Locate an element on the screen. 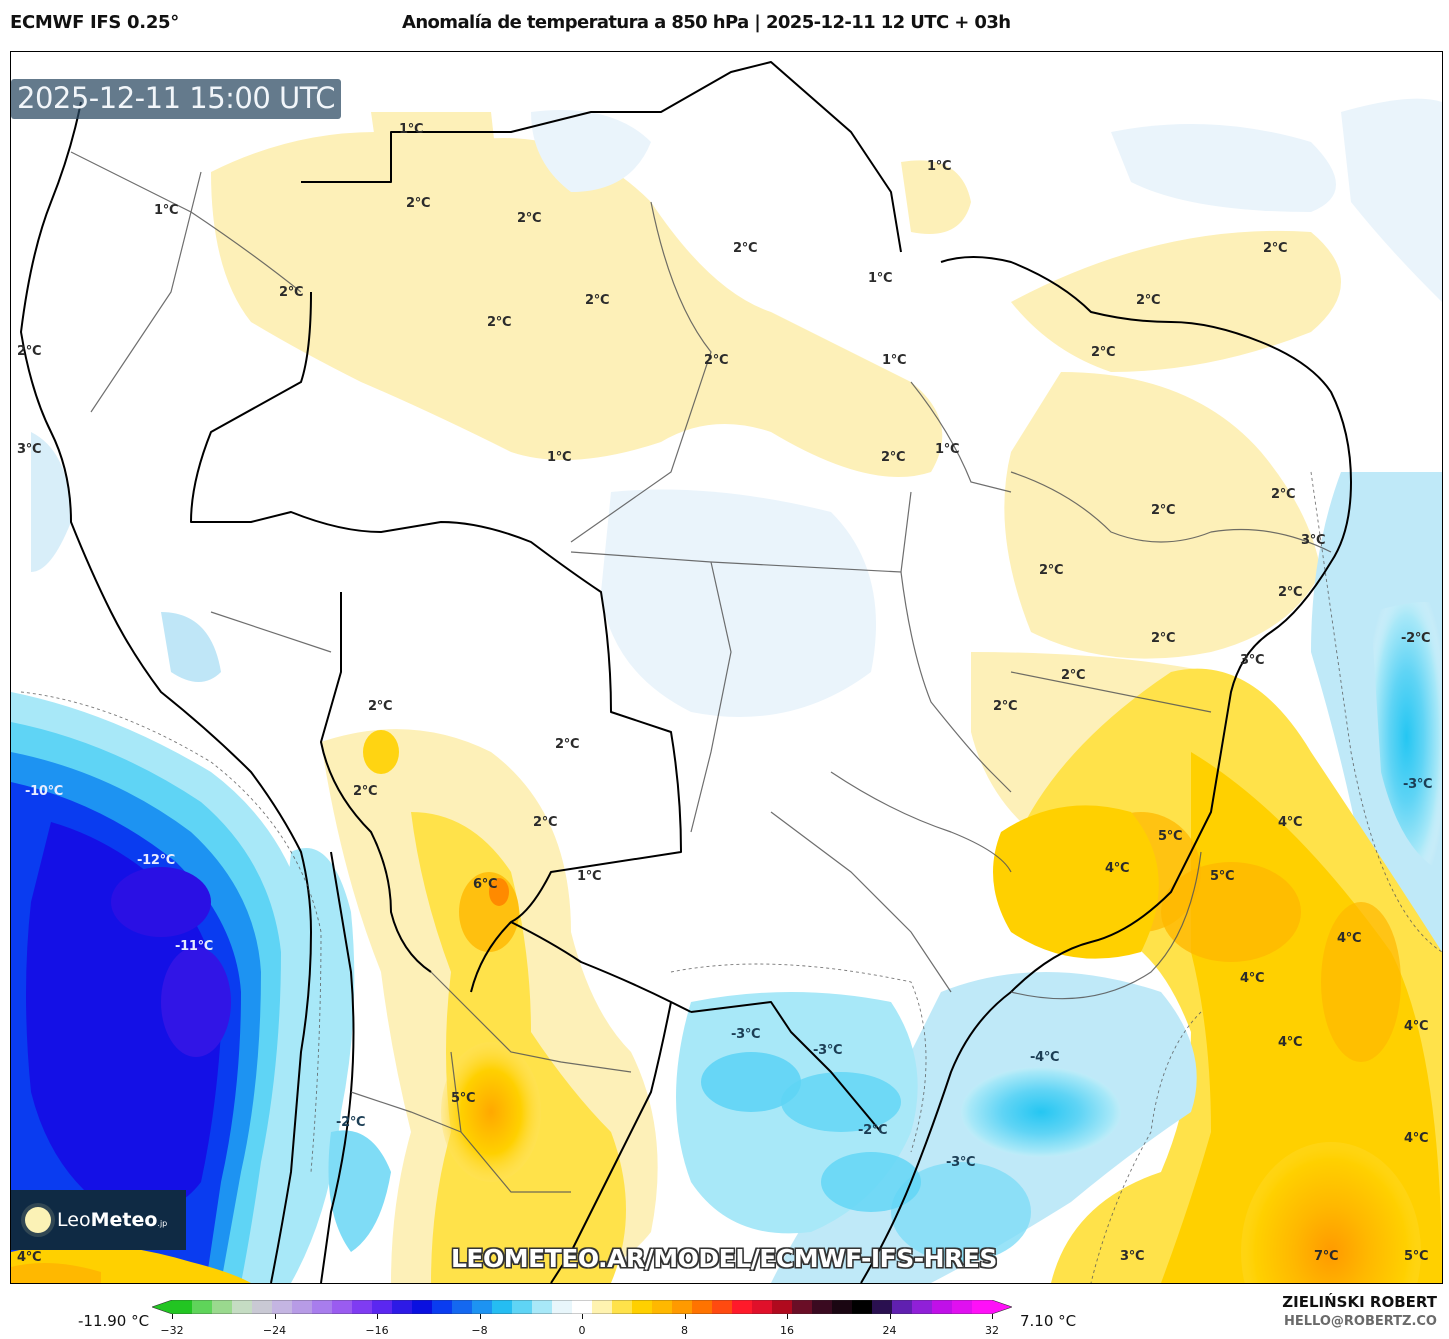 This screenshot has height=1339, width=1449. sun-icon is located at coordinates (38, 1220).